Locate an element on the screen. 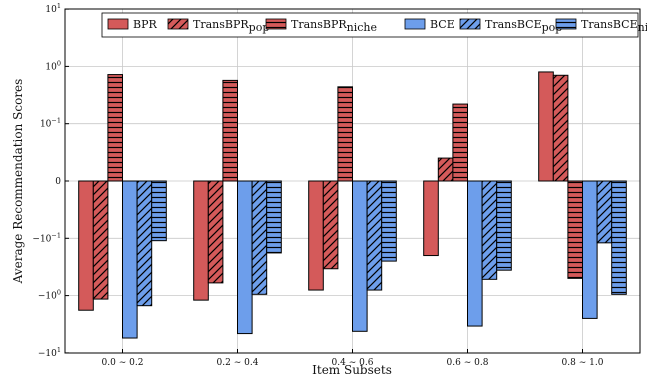  bar-transbcepop-3-hatch is located at coordinates (374, 236).